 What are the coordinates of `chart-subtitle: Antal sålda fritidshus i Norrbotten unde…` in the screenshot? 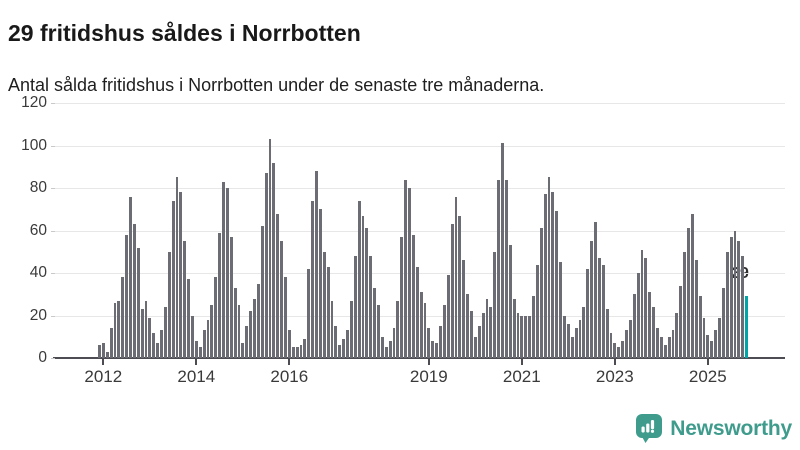 It's located at (276, 85).